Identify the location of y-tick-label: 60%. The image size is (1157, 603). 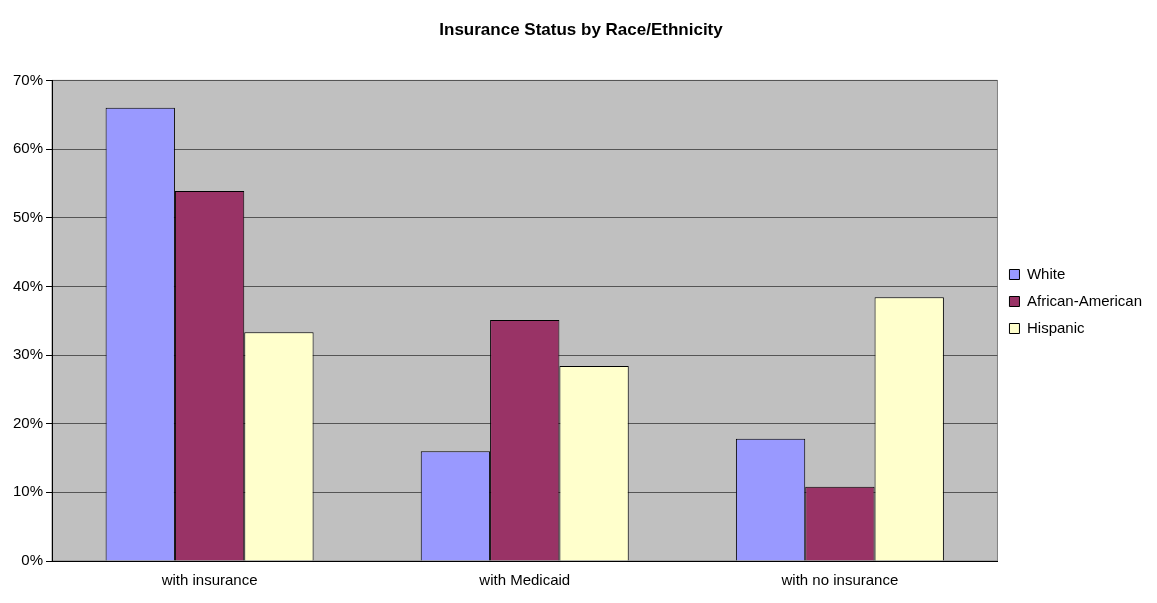
(28, 148).